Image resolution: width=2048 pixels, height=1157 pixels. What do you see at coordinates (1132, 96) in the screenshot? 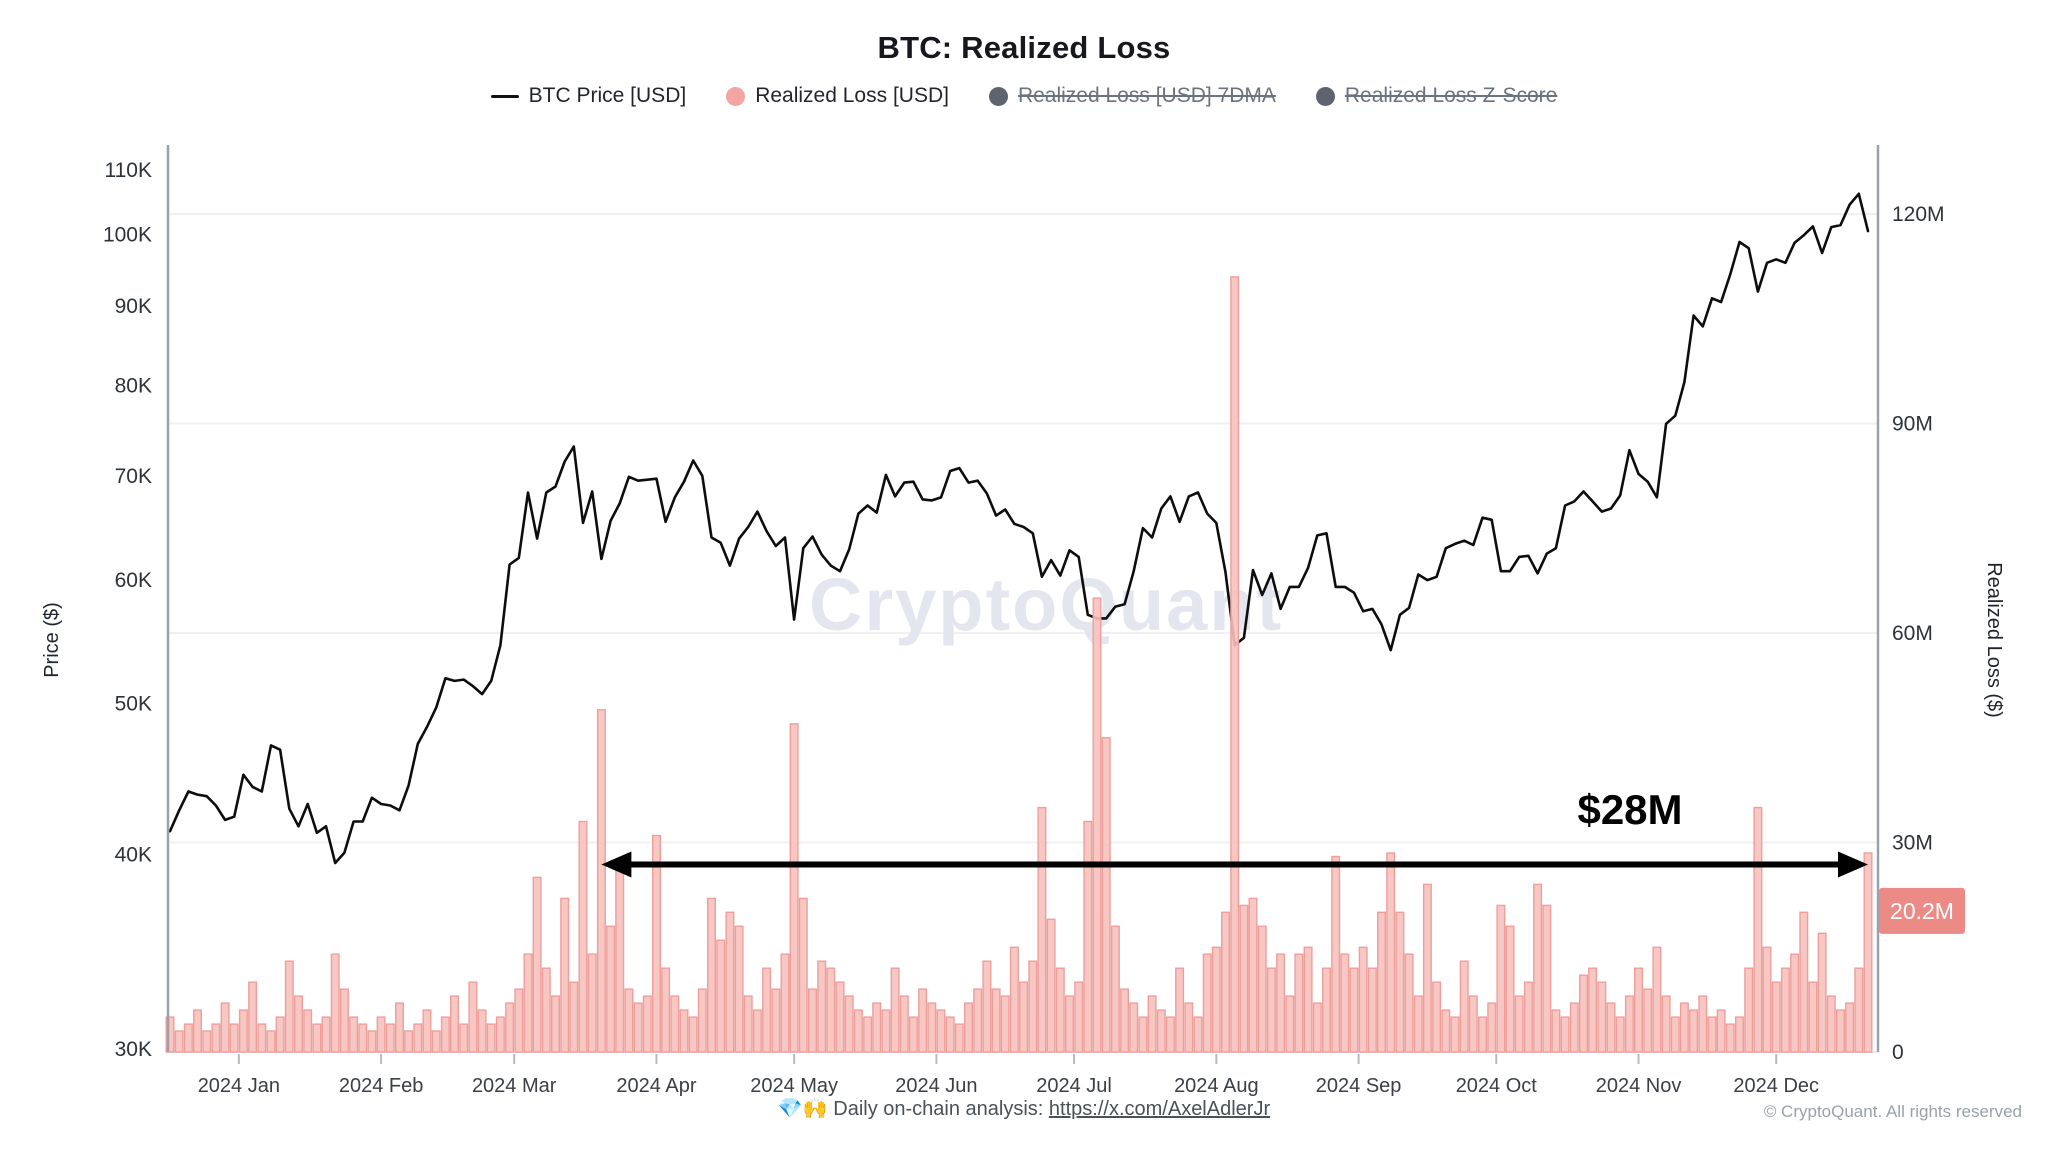
I see `legend-item-2: Realized Loss [USD] 7DMA` at bounding box center [1132, 96].